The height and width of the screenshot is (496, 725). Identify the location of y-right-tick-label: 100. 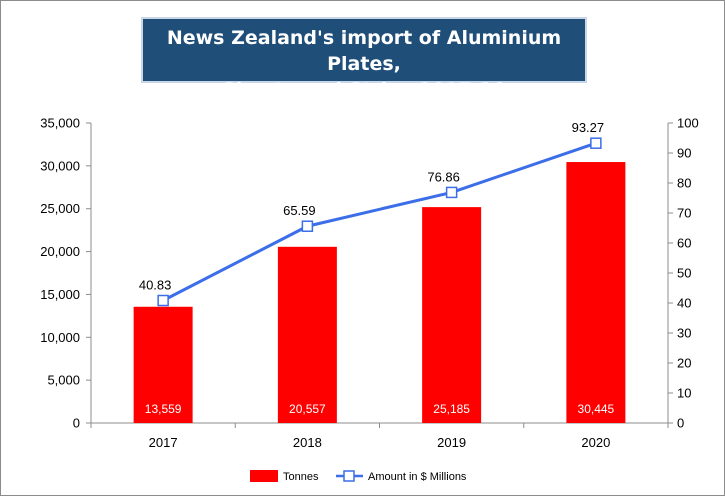
(688, 123).